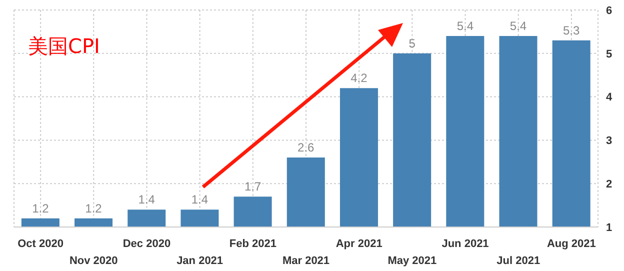 This screenshot has height=271, width=624. Describe the element at coordinates (200, 261) in the screenshot. I see `x-tick-label: Jan 2021` at that location.